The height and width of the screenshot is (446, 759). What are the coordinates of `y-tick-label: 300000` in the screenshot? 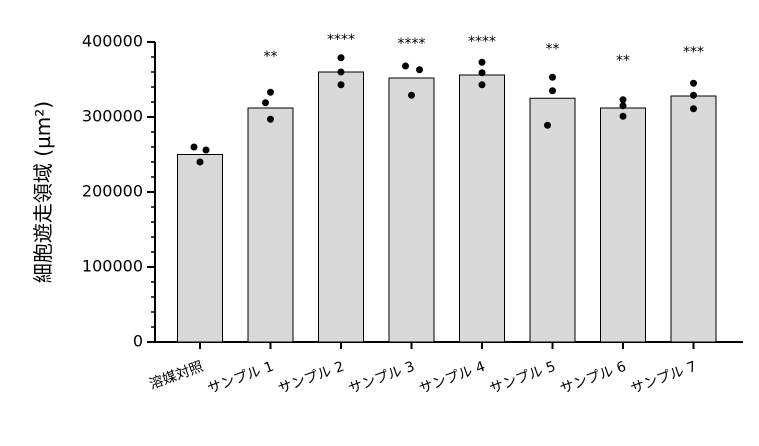 It's located at (112, 116).